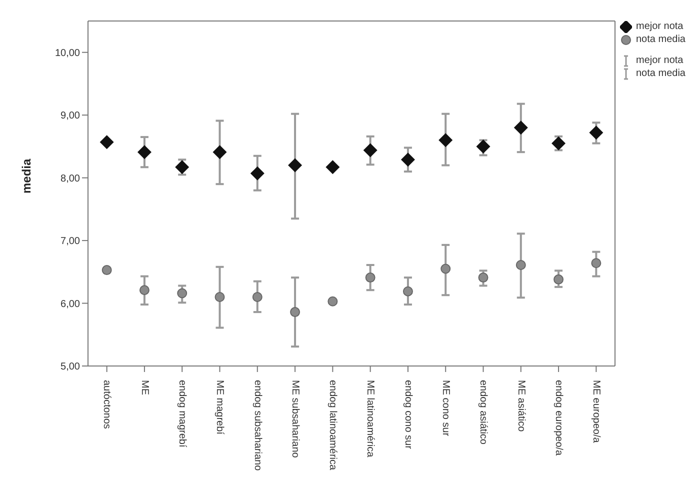 This screenshot has width=700, height=487. What do you see at coordinates (70, 178) in the screenshot?
I see `y-tick-label: 8,00` at bounding box center [70, 178].